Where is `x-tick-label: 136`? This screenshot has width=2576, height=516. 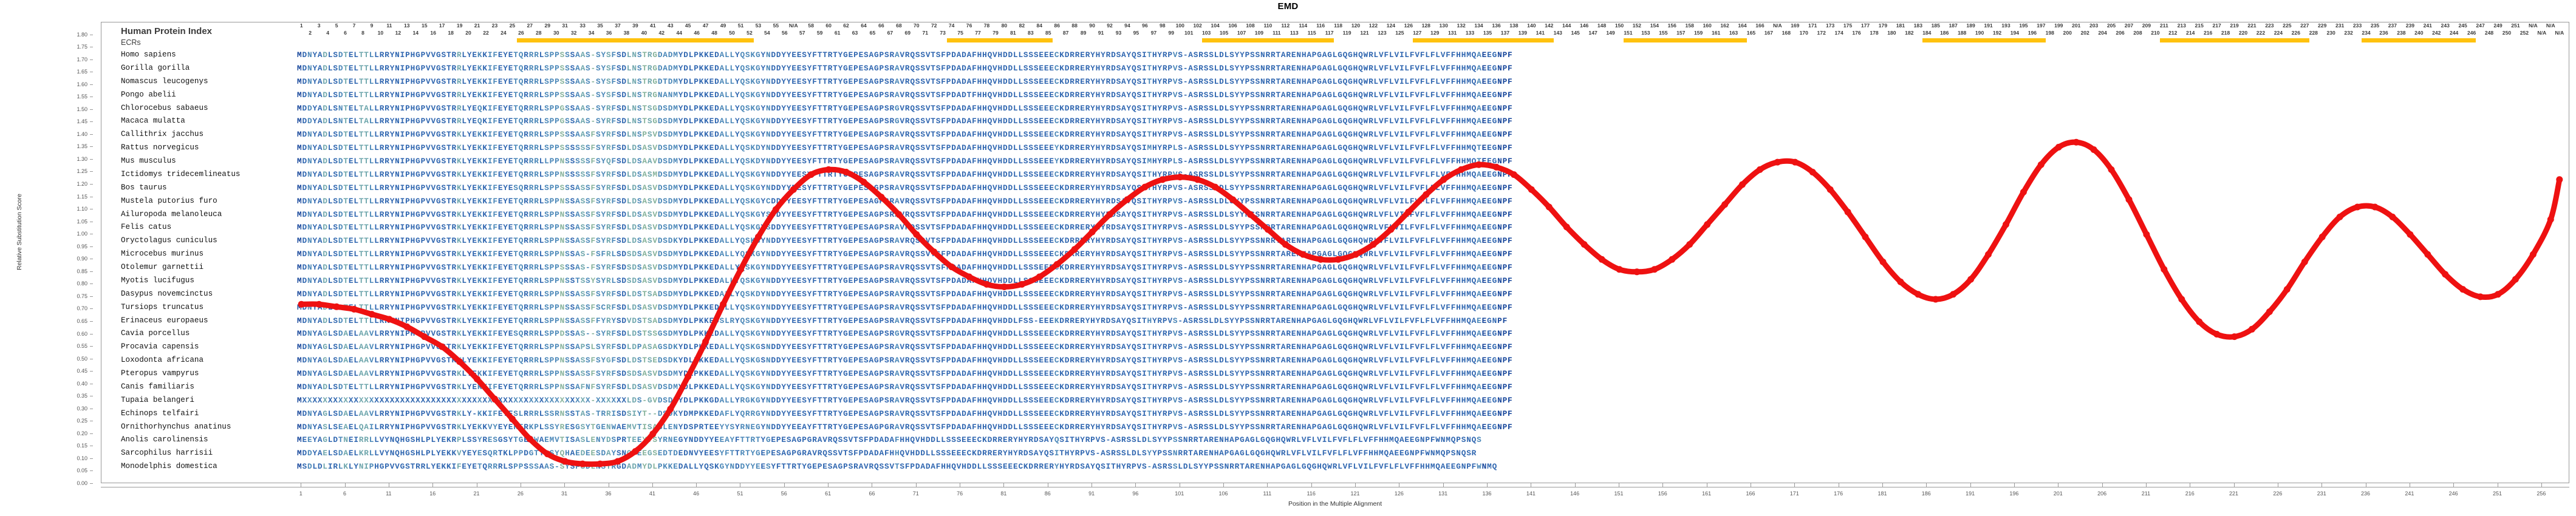 x-tick-label: 136 is located at coordinates (1487, 494).